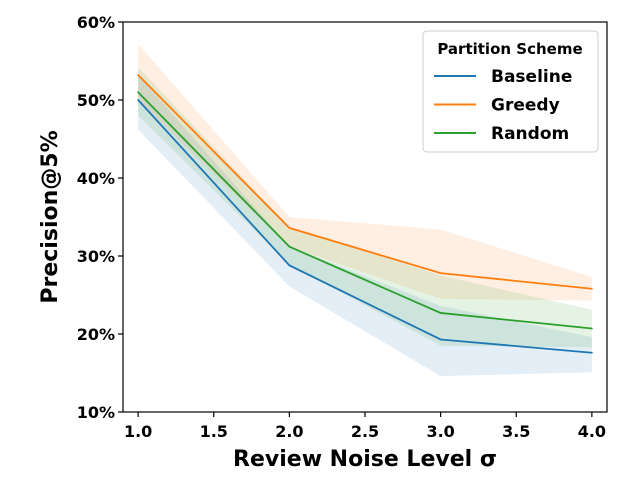 The height and width of the screenshot is (480, 640). Describe the element at coordinates (440, 431) in the screenshot. I see `x-tick-label: 3.0` at that location.